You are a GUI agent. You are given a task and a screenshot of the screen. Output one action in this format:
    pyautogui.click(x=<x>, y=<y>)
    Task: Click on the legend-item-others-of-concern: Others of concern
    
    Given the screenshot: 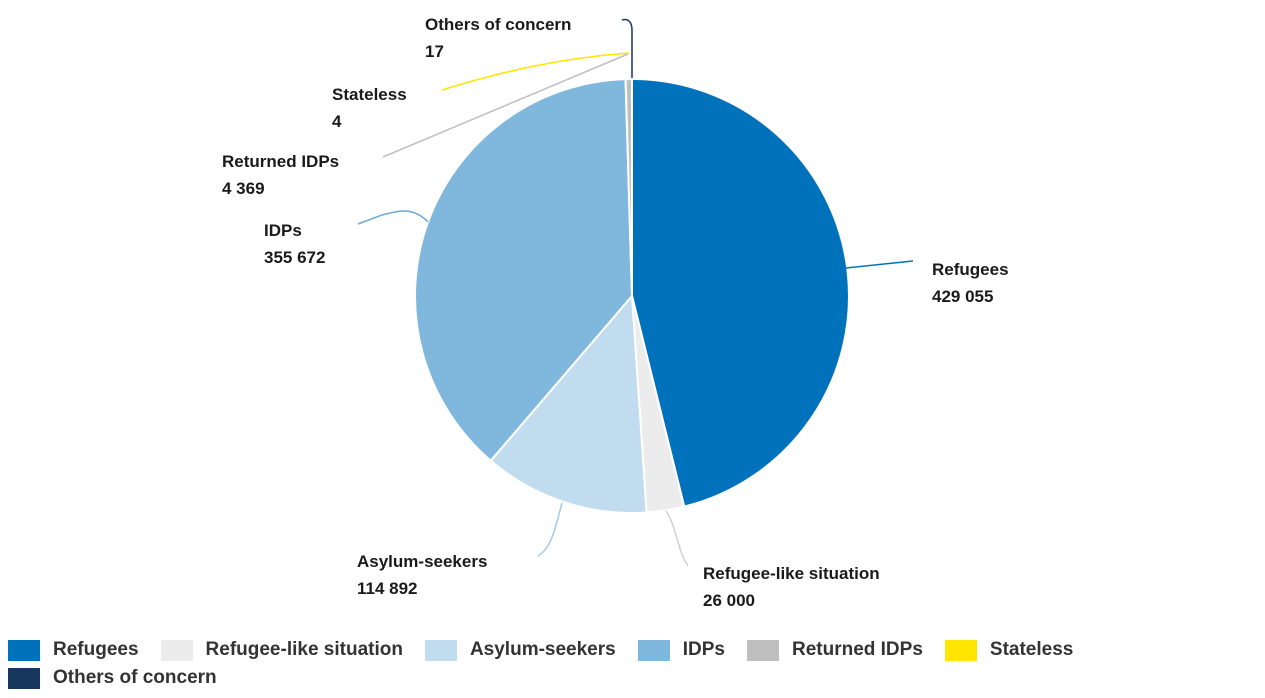 What is the action you would take?
    pyautogui.click(x=112, y=678)
    